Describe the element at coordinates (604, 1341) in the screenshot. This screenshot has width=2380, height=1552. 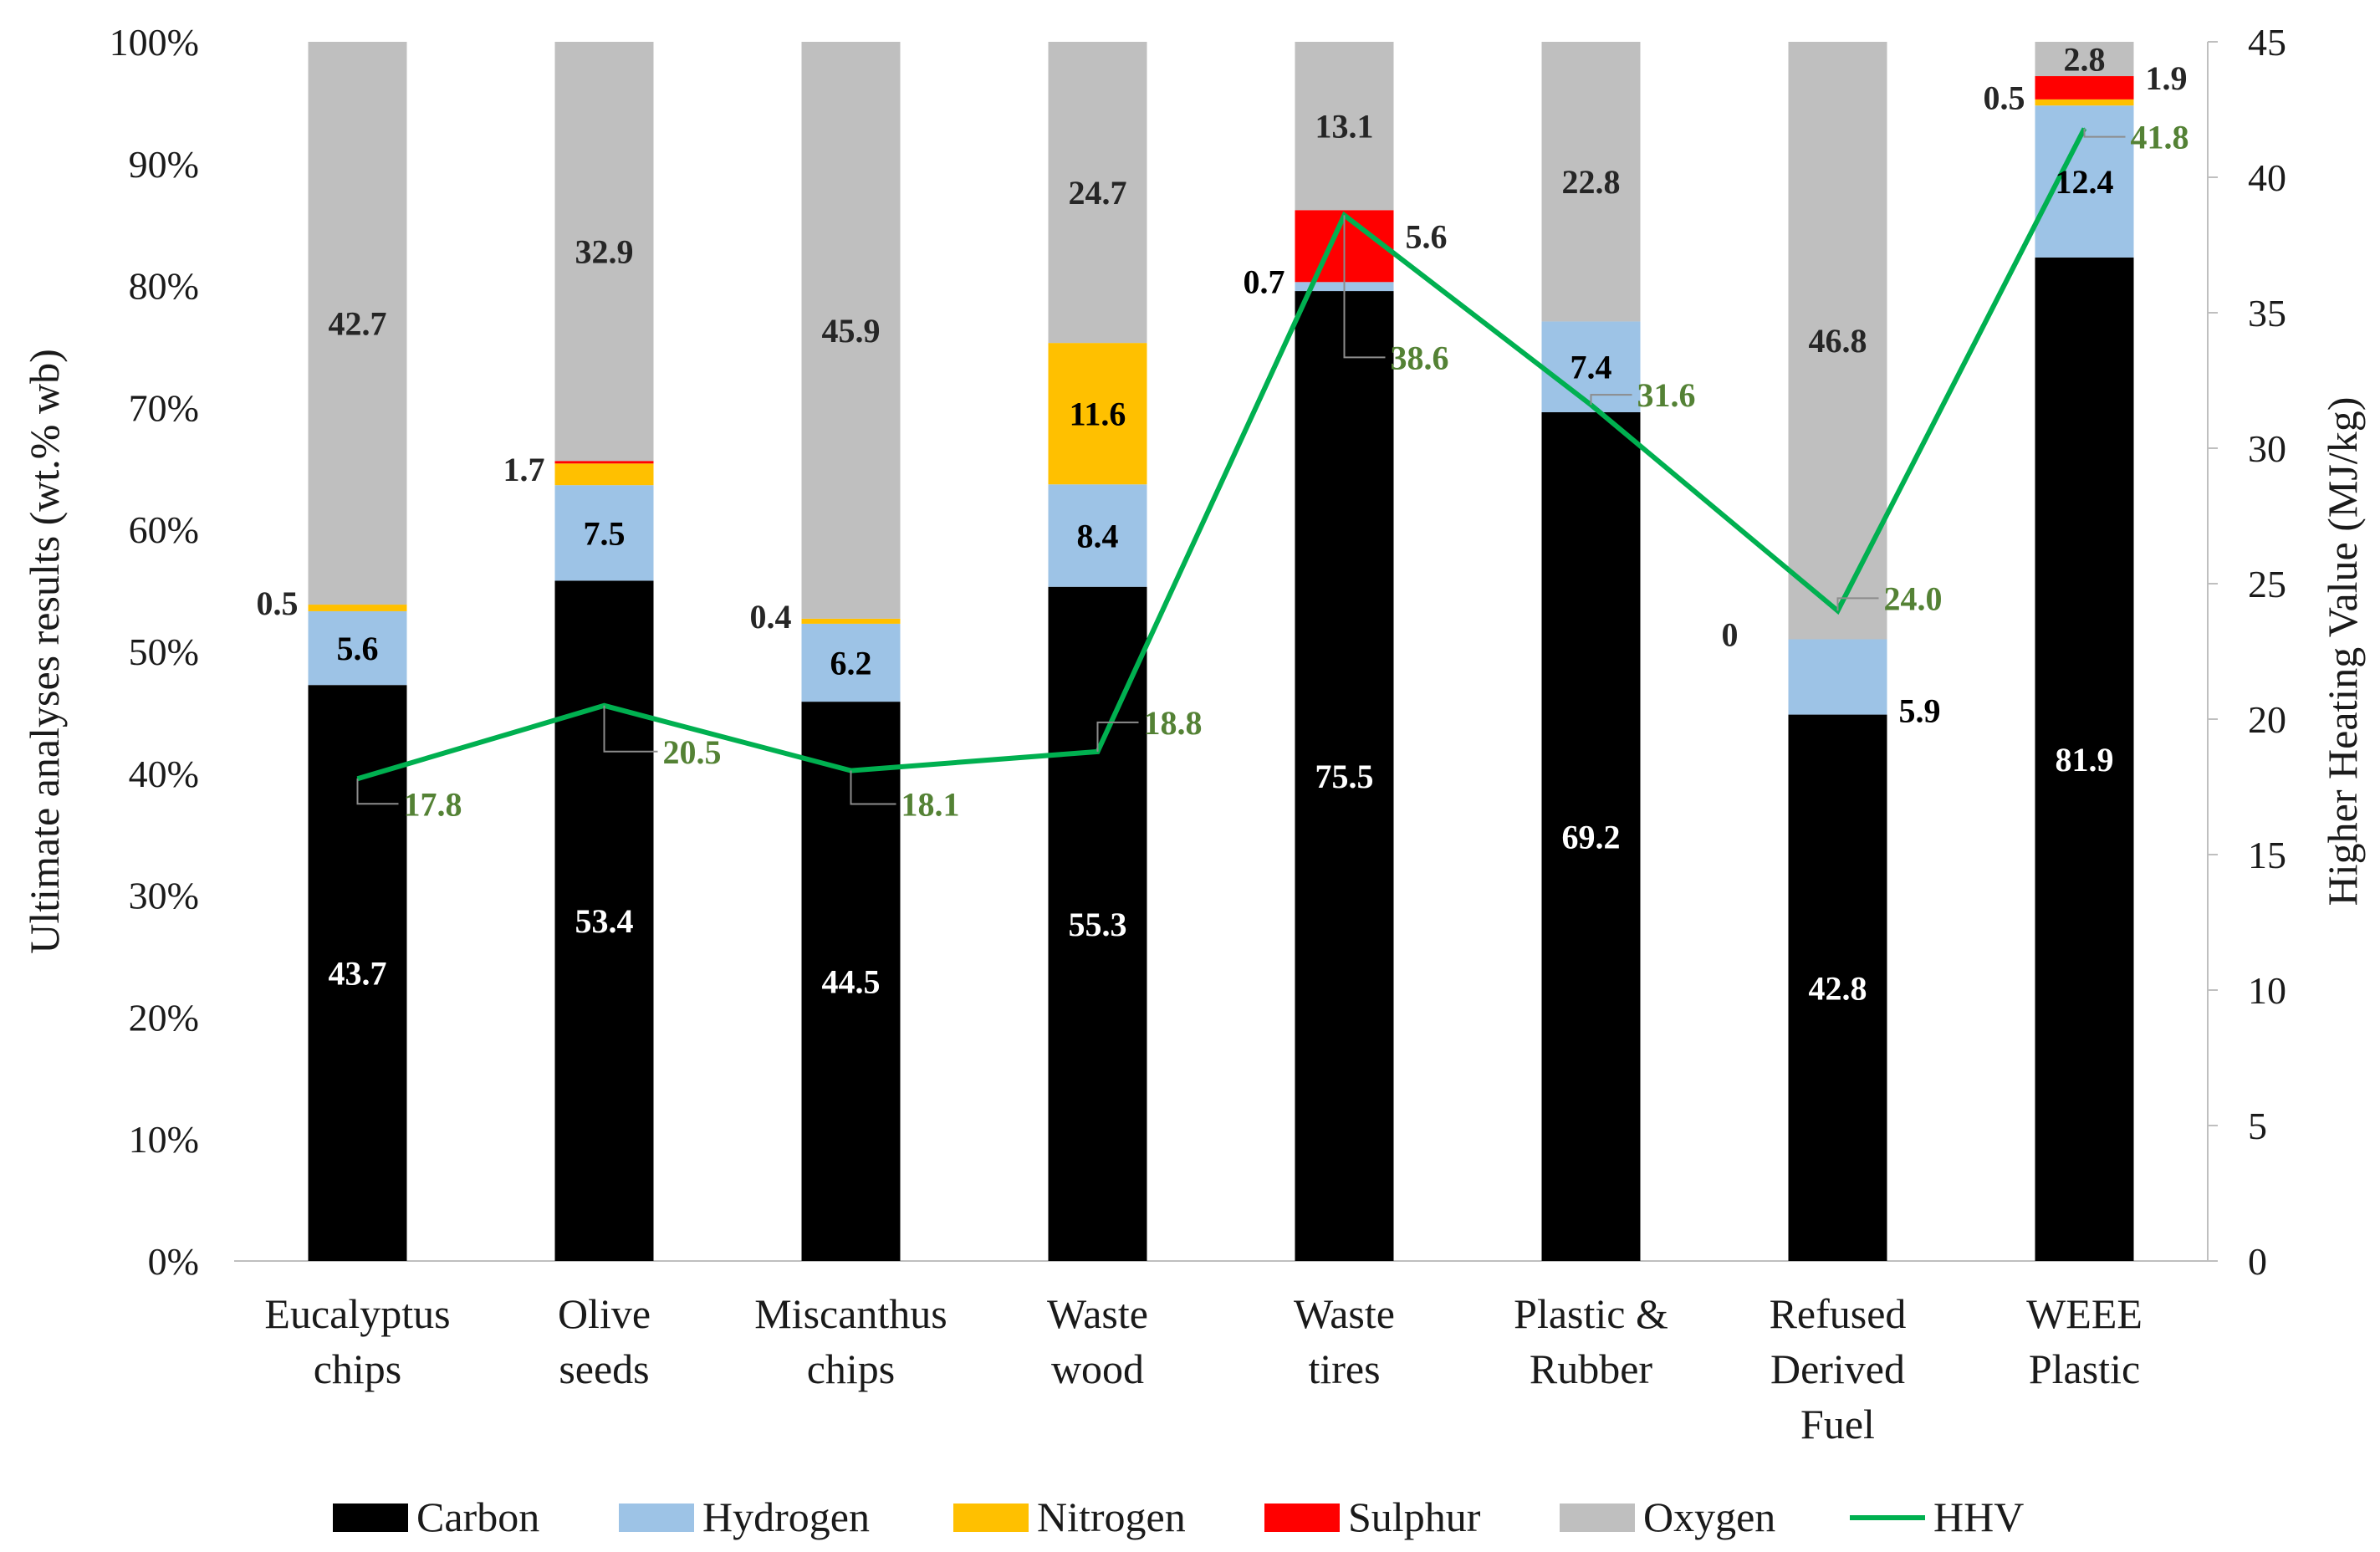
I see `category-label: Olive seeds` at that location.